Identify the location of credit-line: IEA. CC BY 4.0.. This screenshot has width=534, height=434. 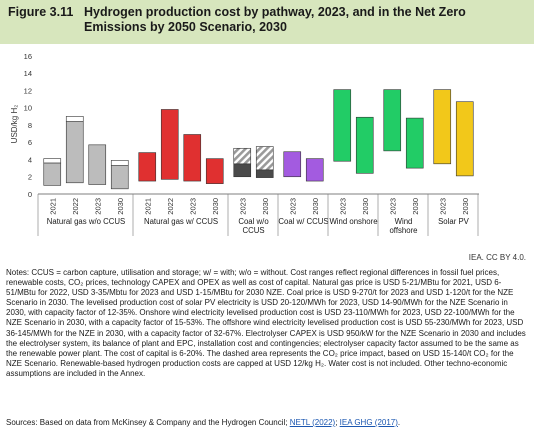
(497, 257).